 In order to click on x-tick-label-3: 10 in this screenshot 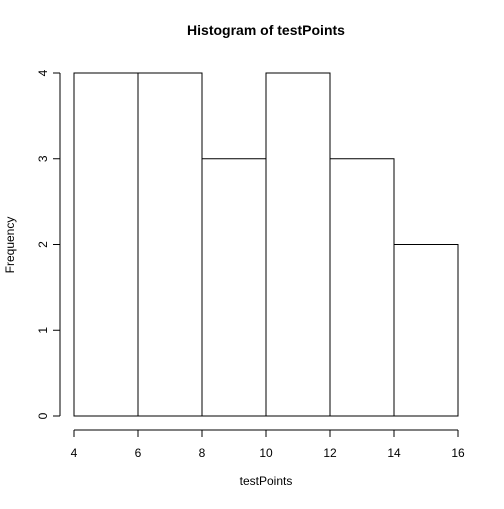, I will do `click(266, 453)`.